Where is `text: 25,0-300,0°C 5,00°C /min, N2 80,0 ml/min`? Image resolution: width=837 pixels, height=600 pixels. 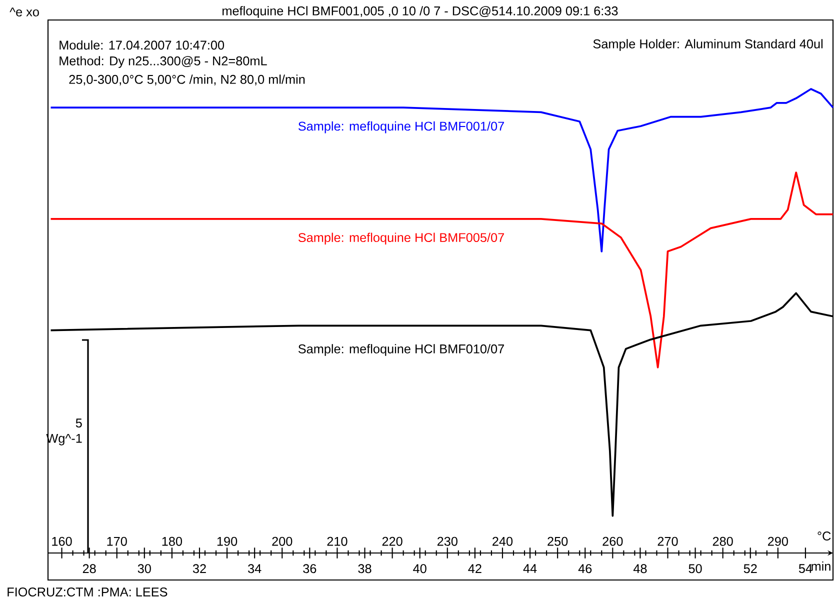 text: 25,0-300,0°C 5,00°C /min, N2 80,0 ml/min is located at coordinates (187, 80).